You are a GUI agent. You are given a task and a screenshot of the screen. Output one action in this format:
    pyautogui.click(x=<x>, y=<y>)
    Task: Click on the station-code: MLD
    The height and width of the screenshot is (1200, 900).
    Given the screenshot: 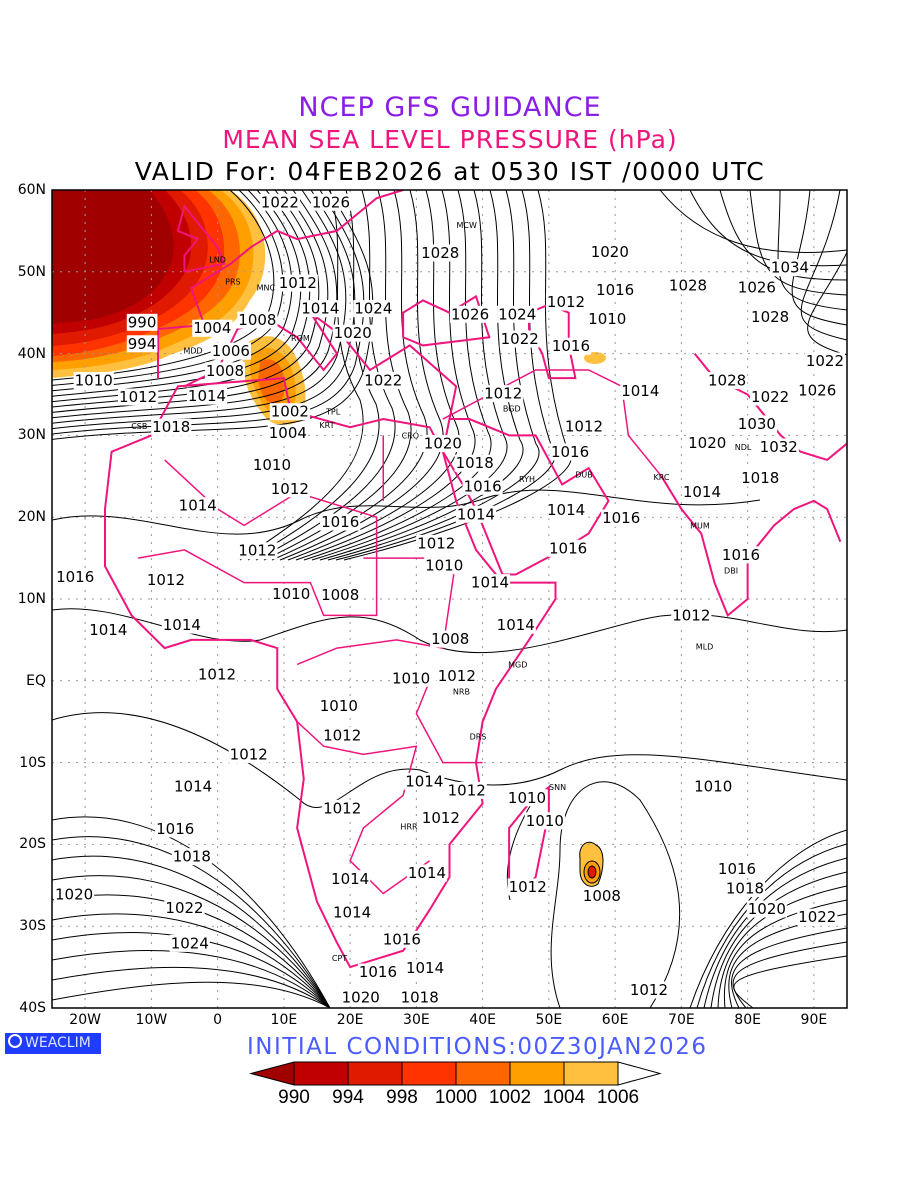 What is the action you would take?
    pyautogui.click(x=705, y=646)
    